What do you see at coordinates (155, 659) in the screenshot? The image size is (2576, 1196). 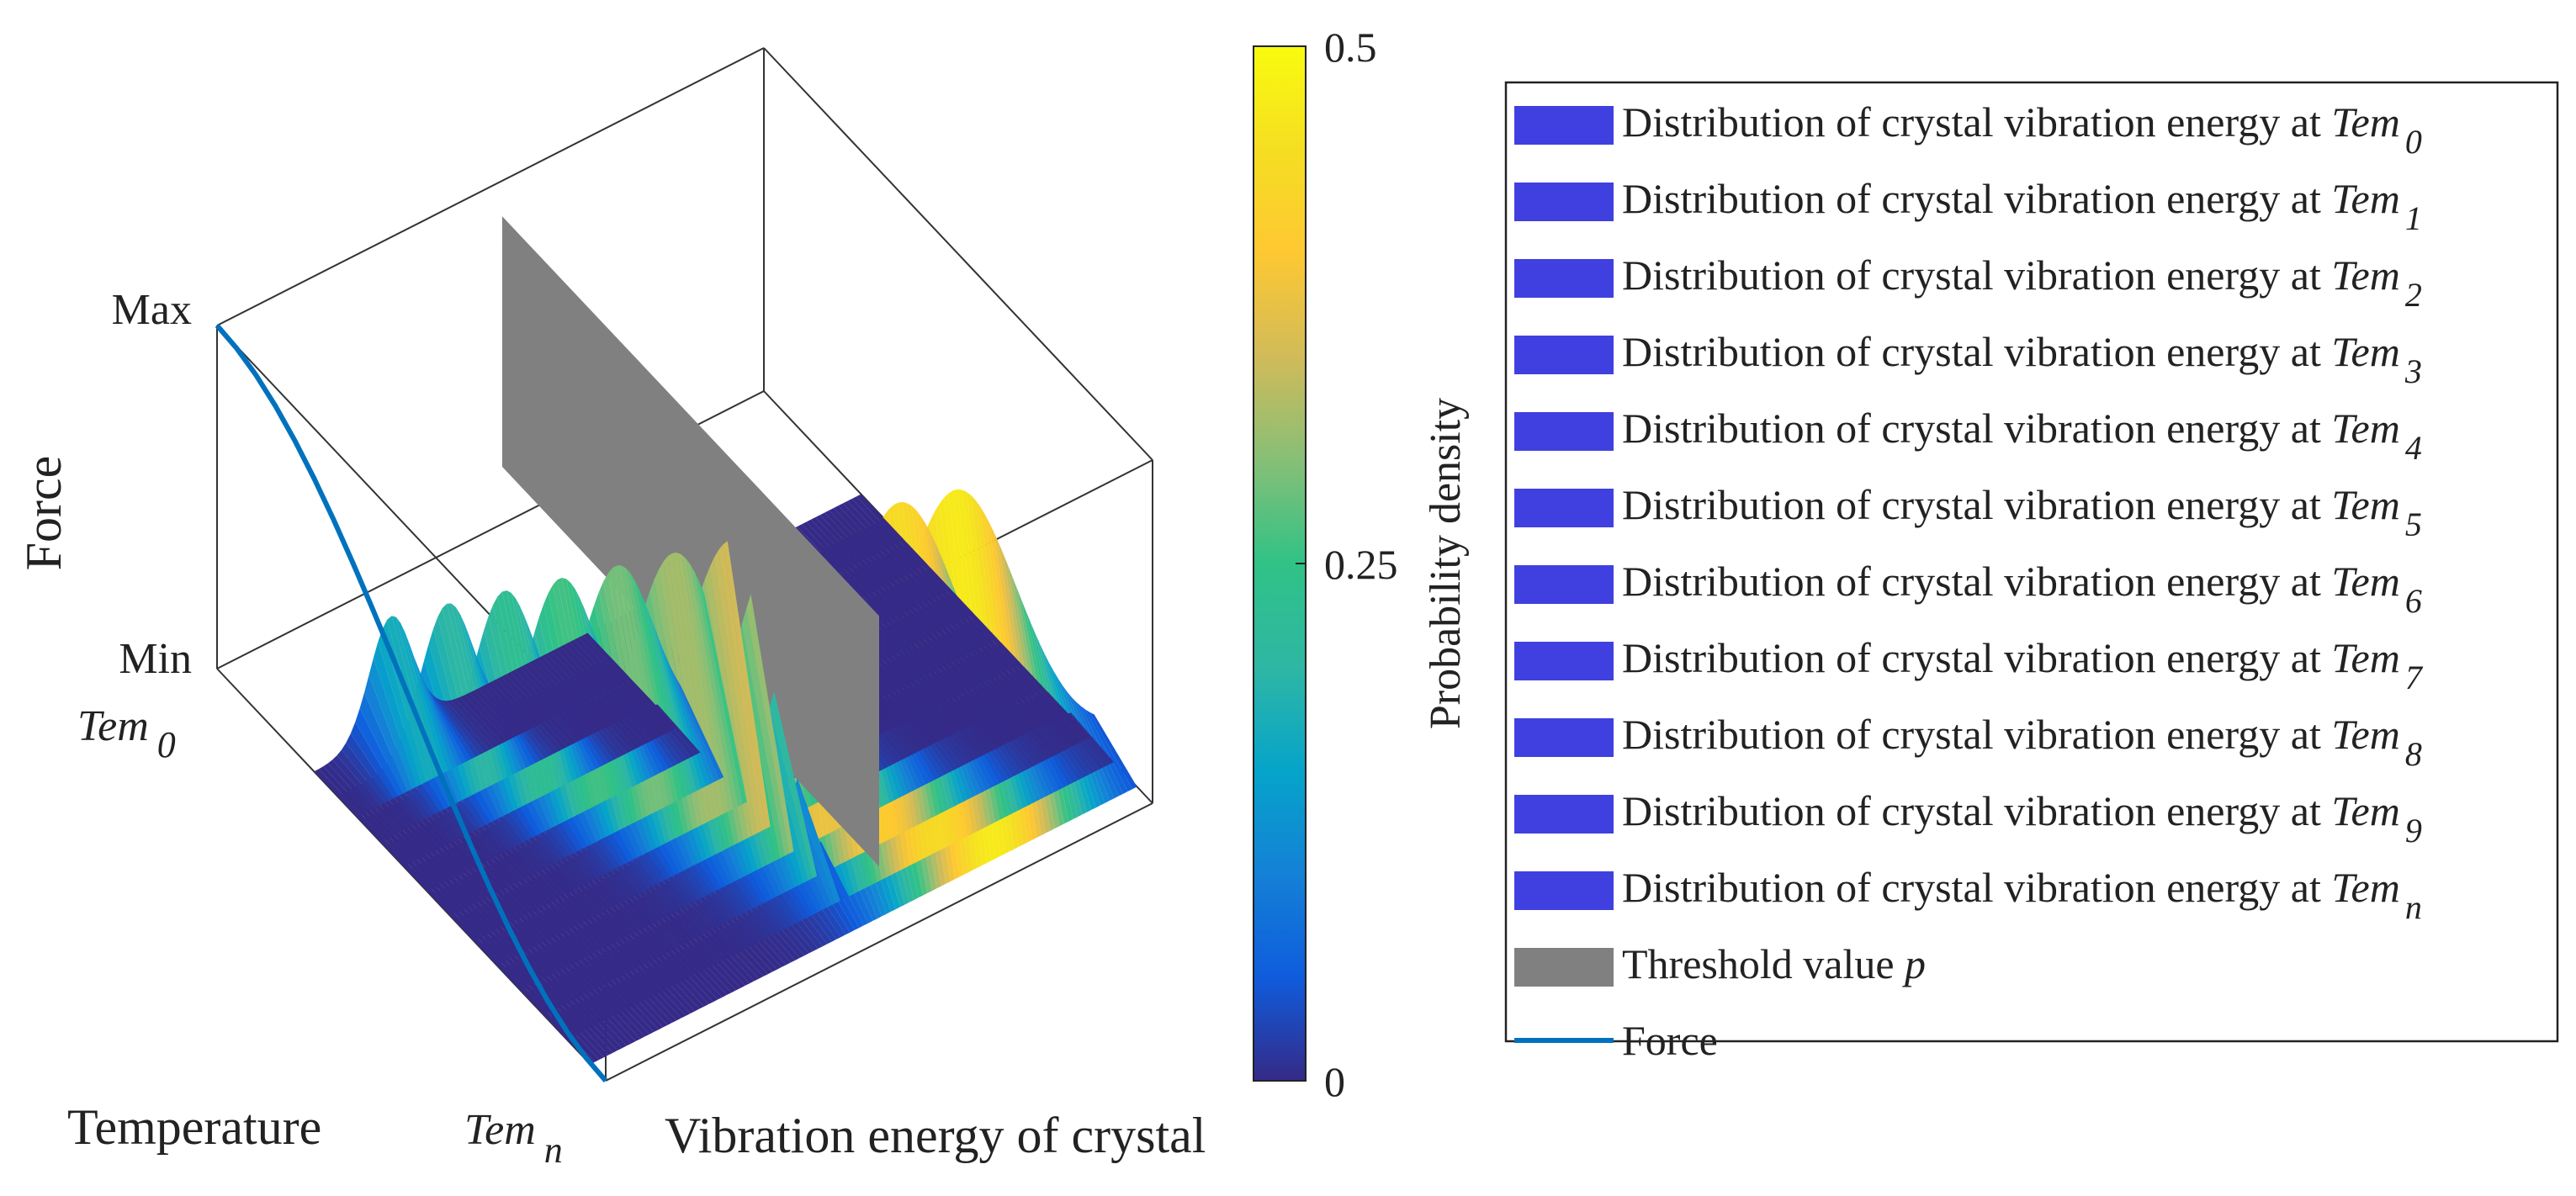 I see `z-min-label: Min` at bounding box center [155, 659].